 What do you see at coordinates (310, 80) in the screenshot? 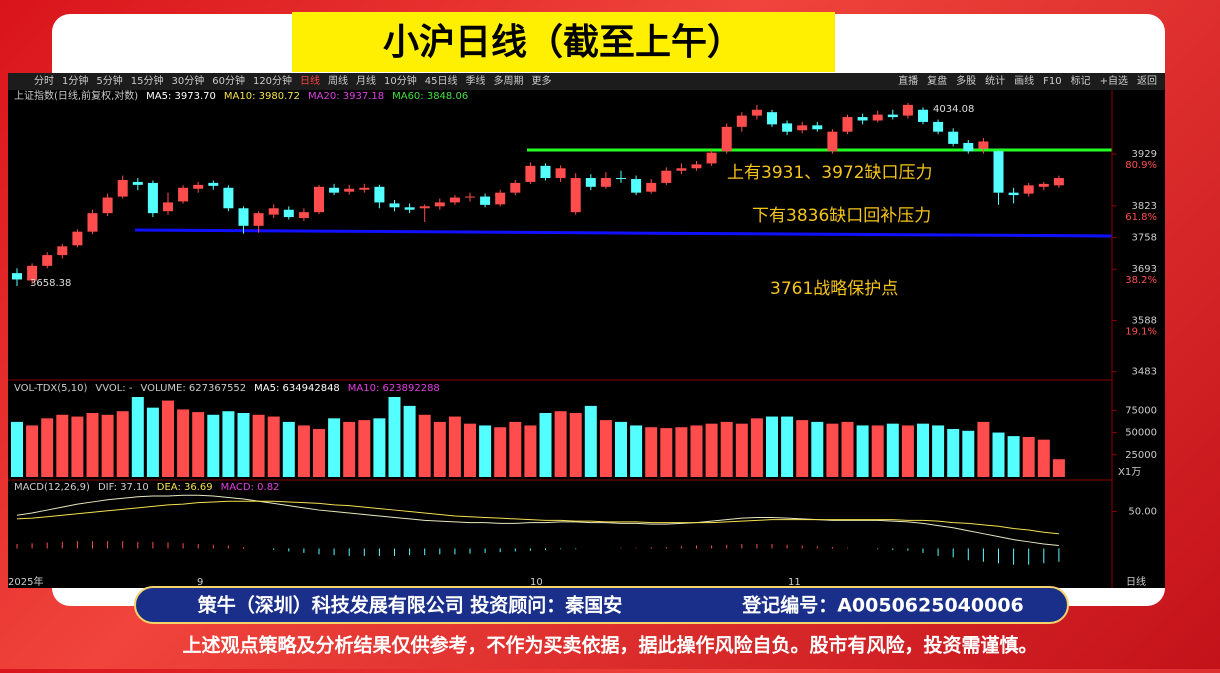
I see `tab: 日线` at bounding box center [310, 80].